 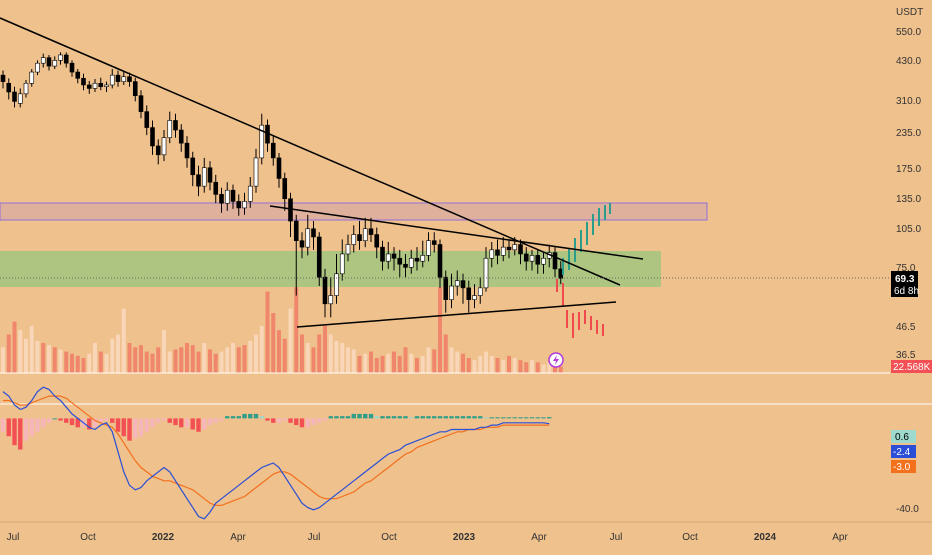 I want to click on time-axis: Jul Oct 2022 Apr Jul Oct 2023 Apr Jul Oct 2024 Apr, so click(x=428, y=537).